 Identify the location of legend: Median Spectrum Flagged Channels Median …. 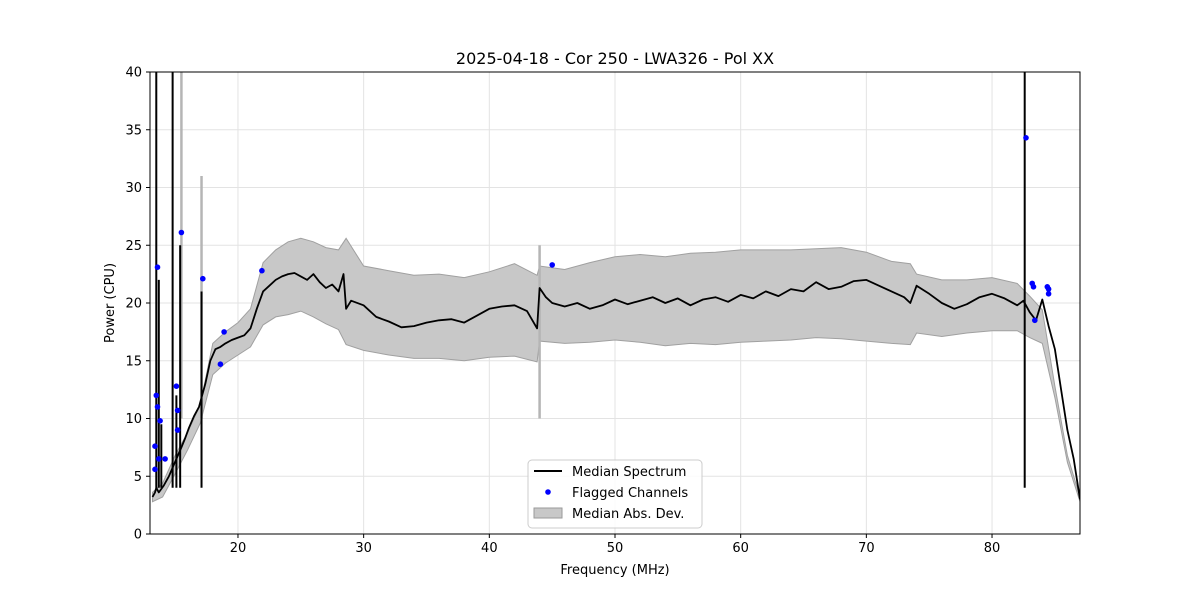
(615, 494).